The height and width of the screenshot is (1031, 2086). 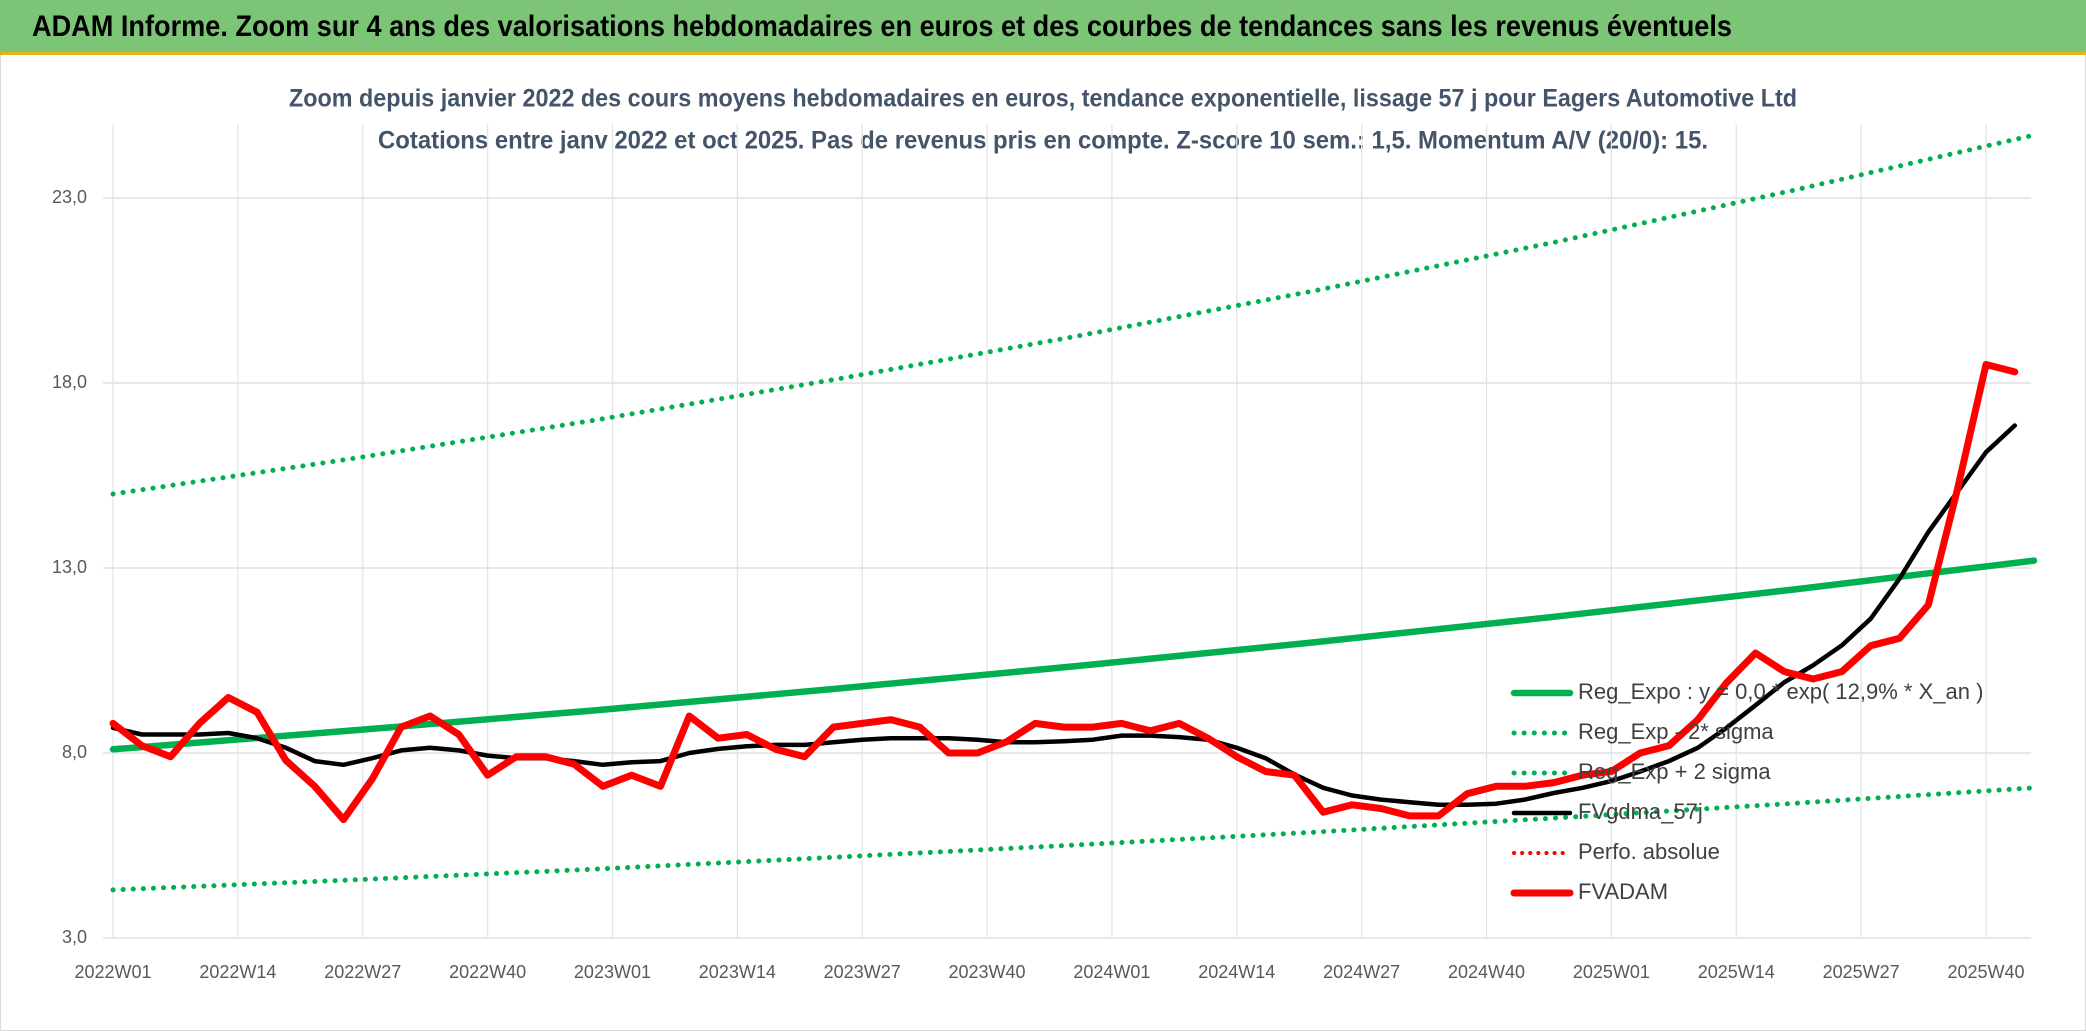 I want to click on y-tick-label: 3,0, so click(x=74, y=937).